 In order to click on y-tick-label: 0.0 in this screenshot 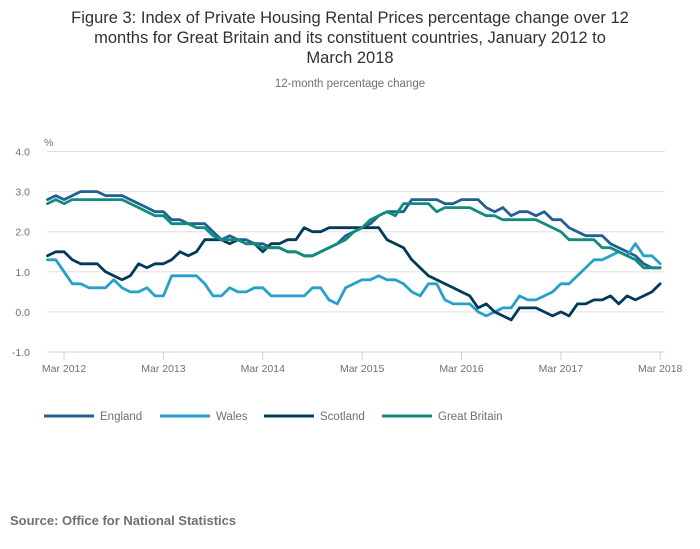, I will do `click(22, 313)`.